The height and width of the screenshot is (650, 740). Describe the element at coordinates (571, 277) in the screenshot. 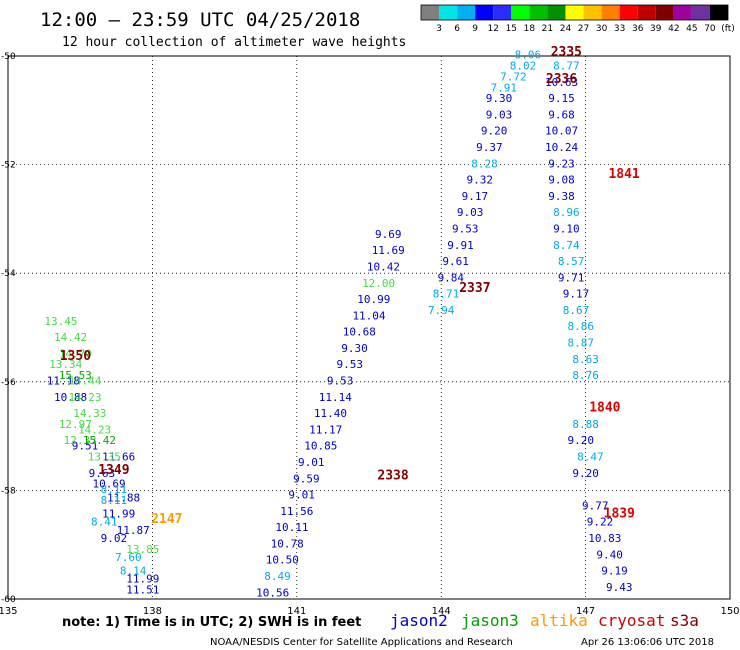

I see `wave-height-value: 9.71` at that location.